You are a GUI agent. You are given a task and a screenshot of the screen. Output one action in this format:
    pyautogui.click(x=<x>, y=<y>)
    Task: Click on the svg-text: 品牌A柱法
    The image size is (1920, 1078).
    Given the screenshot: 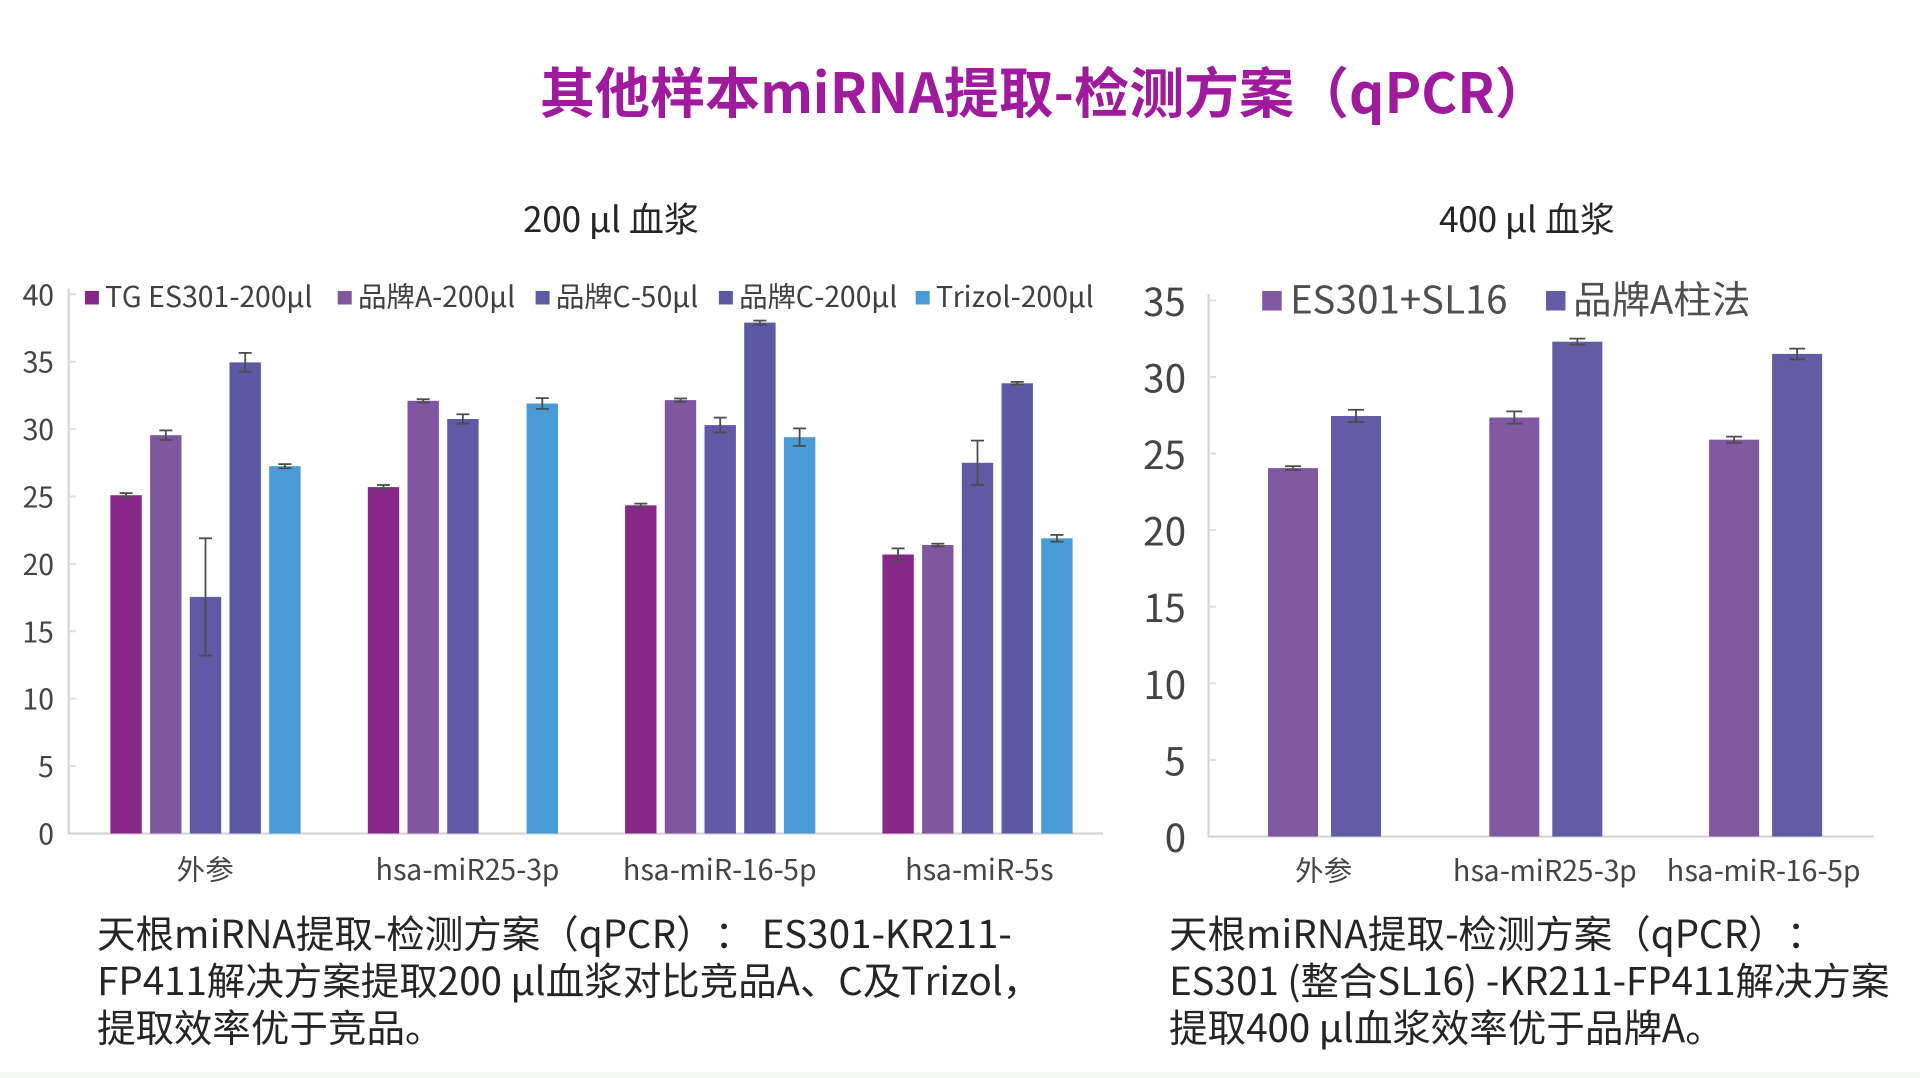 What is the action you would take?
    pyautogui.click(x=1661, y=298)
    